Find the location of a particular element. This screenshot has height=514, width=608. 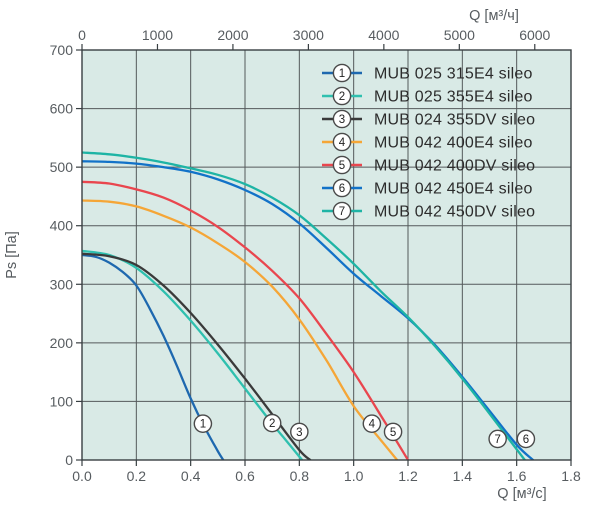

legend-marker-6-number: 6 is located at coordinates (342, 189).